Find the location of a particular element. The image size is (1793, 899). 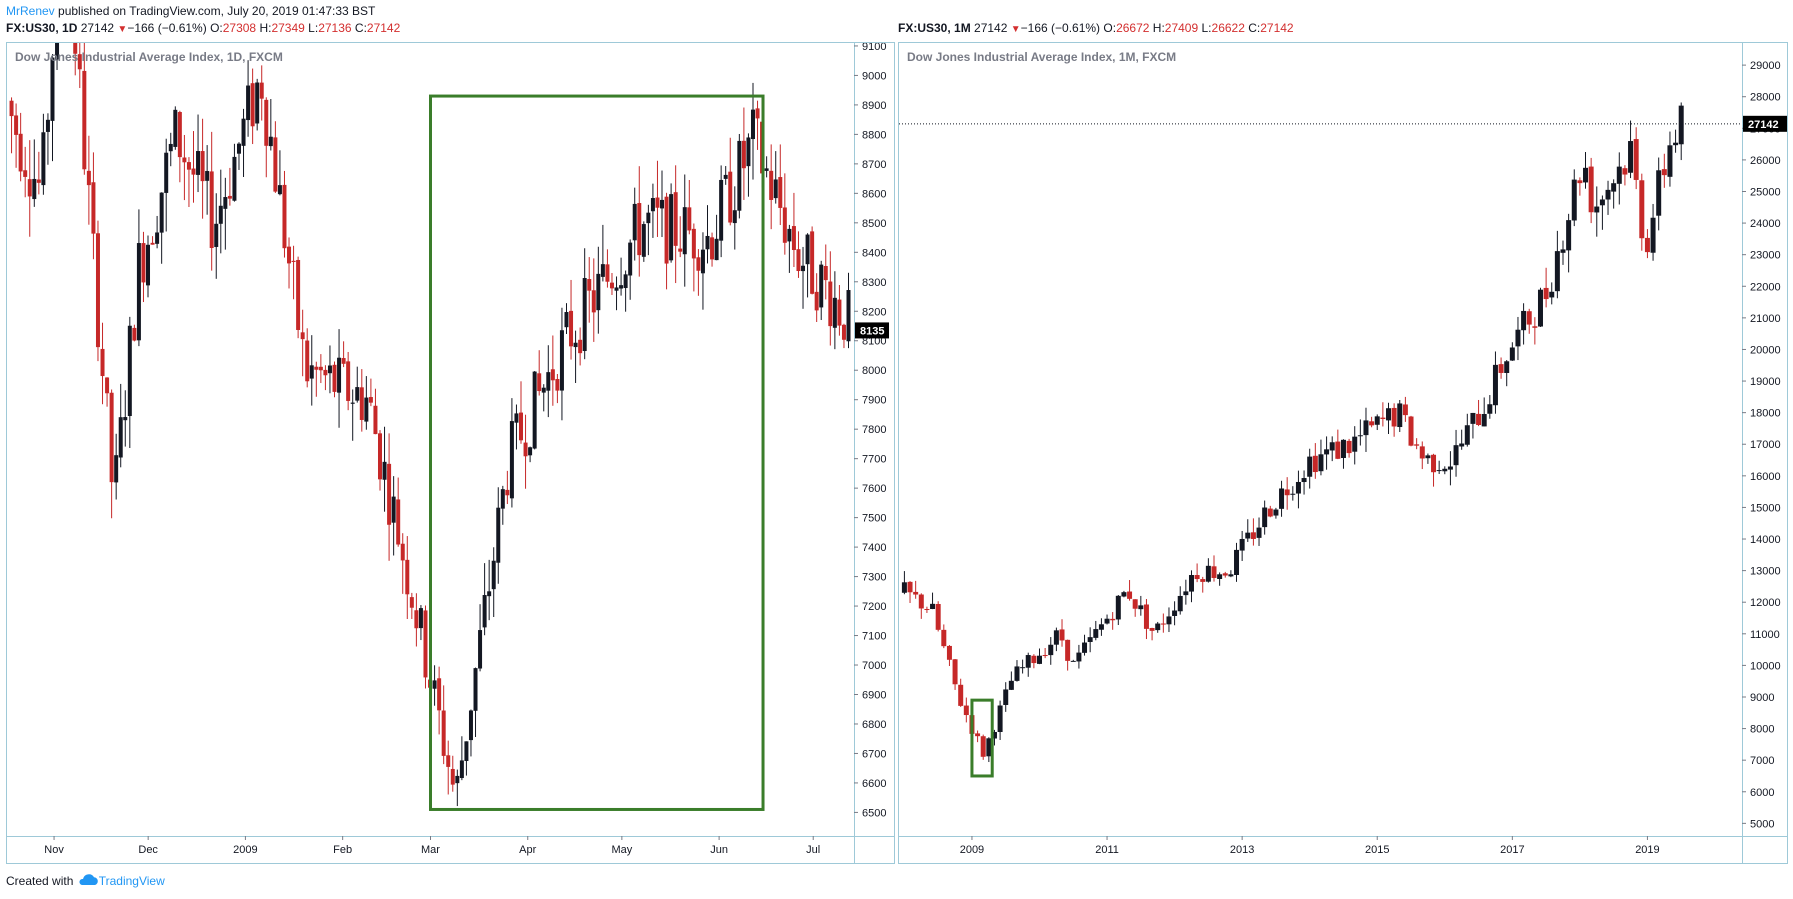

y-tick-label: 7200 is located at coordinates (874, 607).